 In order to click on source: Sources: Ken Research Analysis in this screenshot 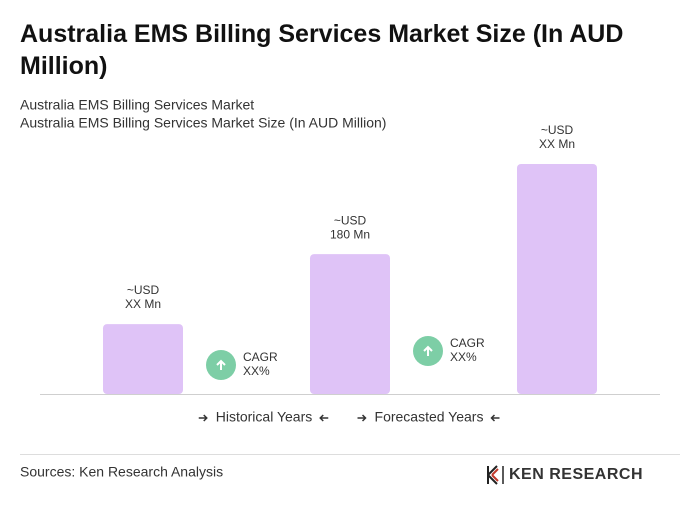, I will do `click(121, 472)`.